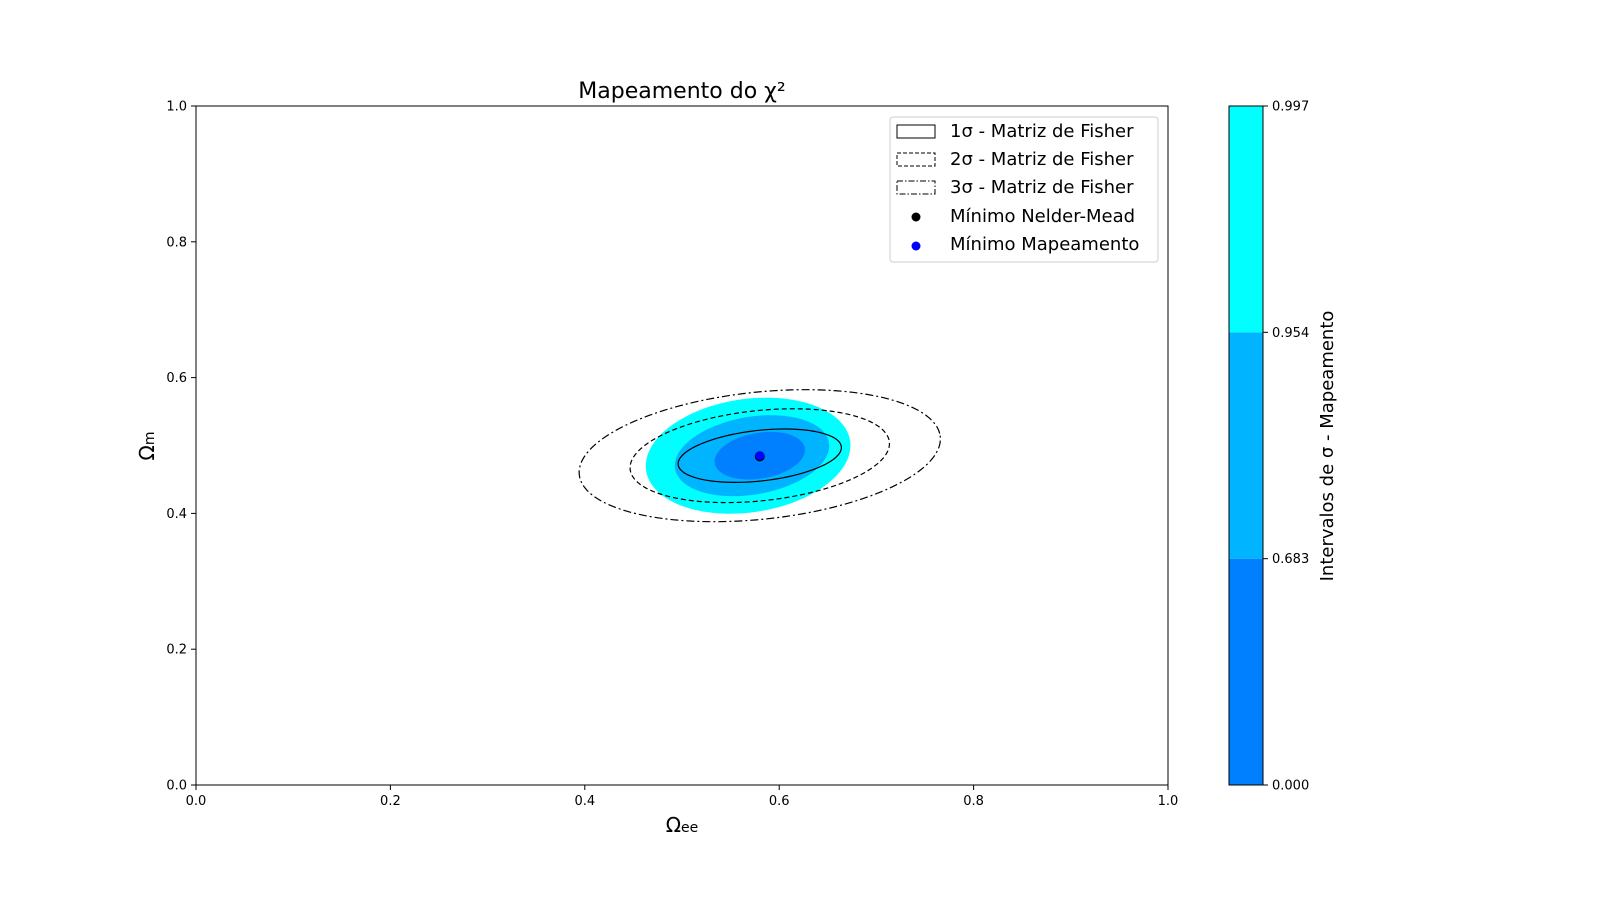  What do you see at coordinates (916, 217) in the screenshot?
I see `legend-marker-nelder-mead` at bounding box center [916, 217].